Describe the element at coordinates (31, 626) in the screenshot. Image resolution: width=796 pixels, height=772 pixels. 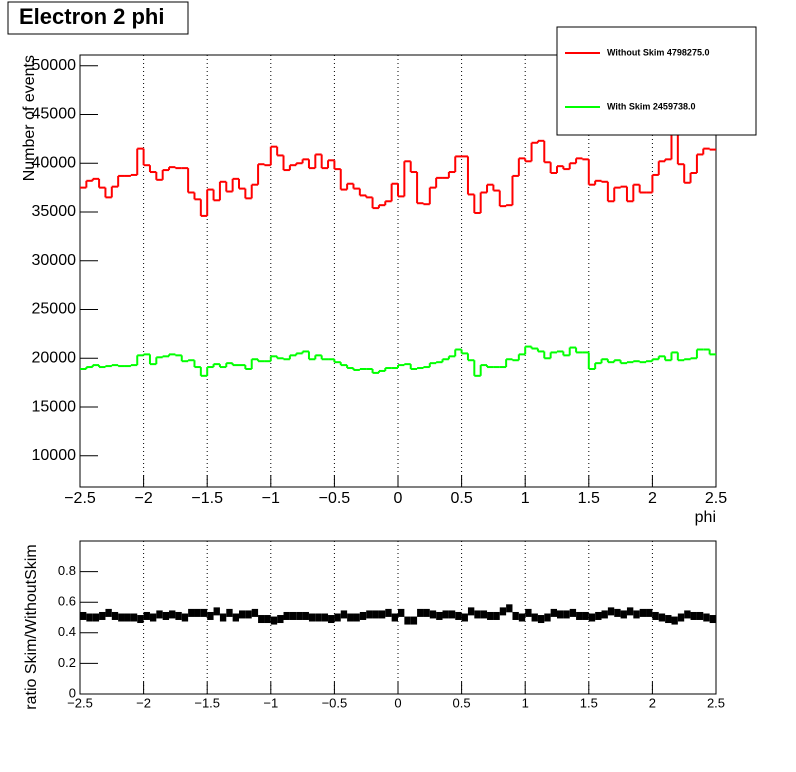
I see `y-axis-label: ratio Skim/WithoutSkim` at that location.